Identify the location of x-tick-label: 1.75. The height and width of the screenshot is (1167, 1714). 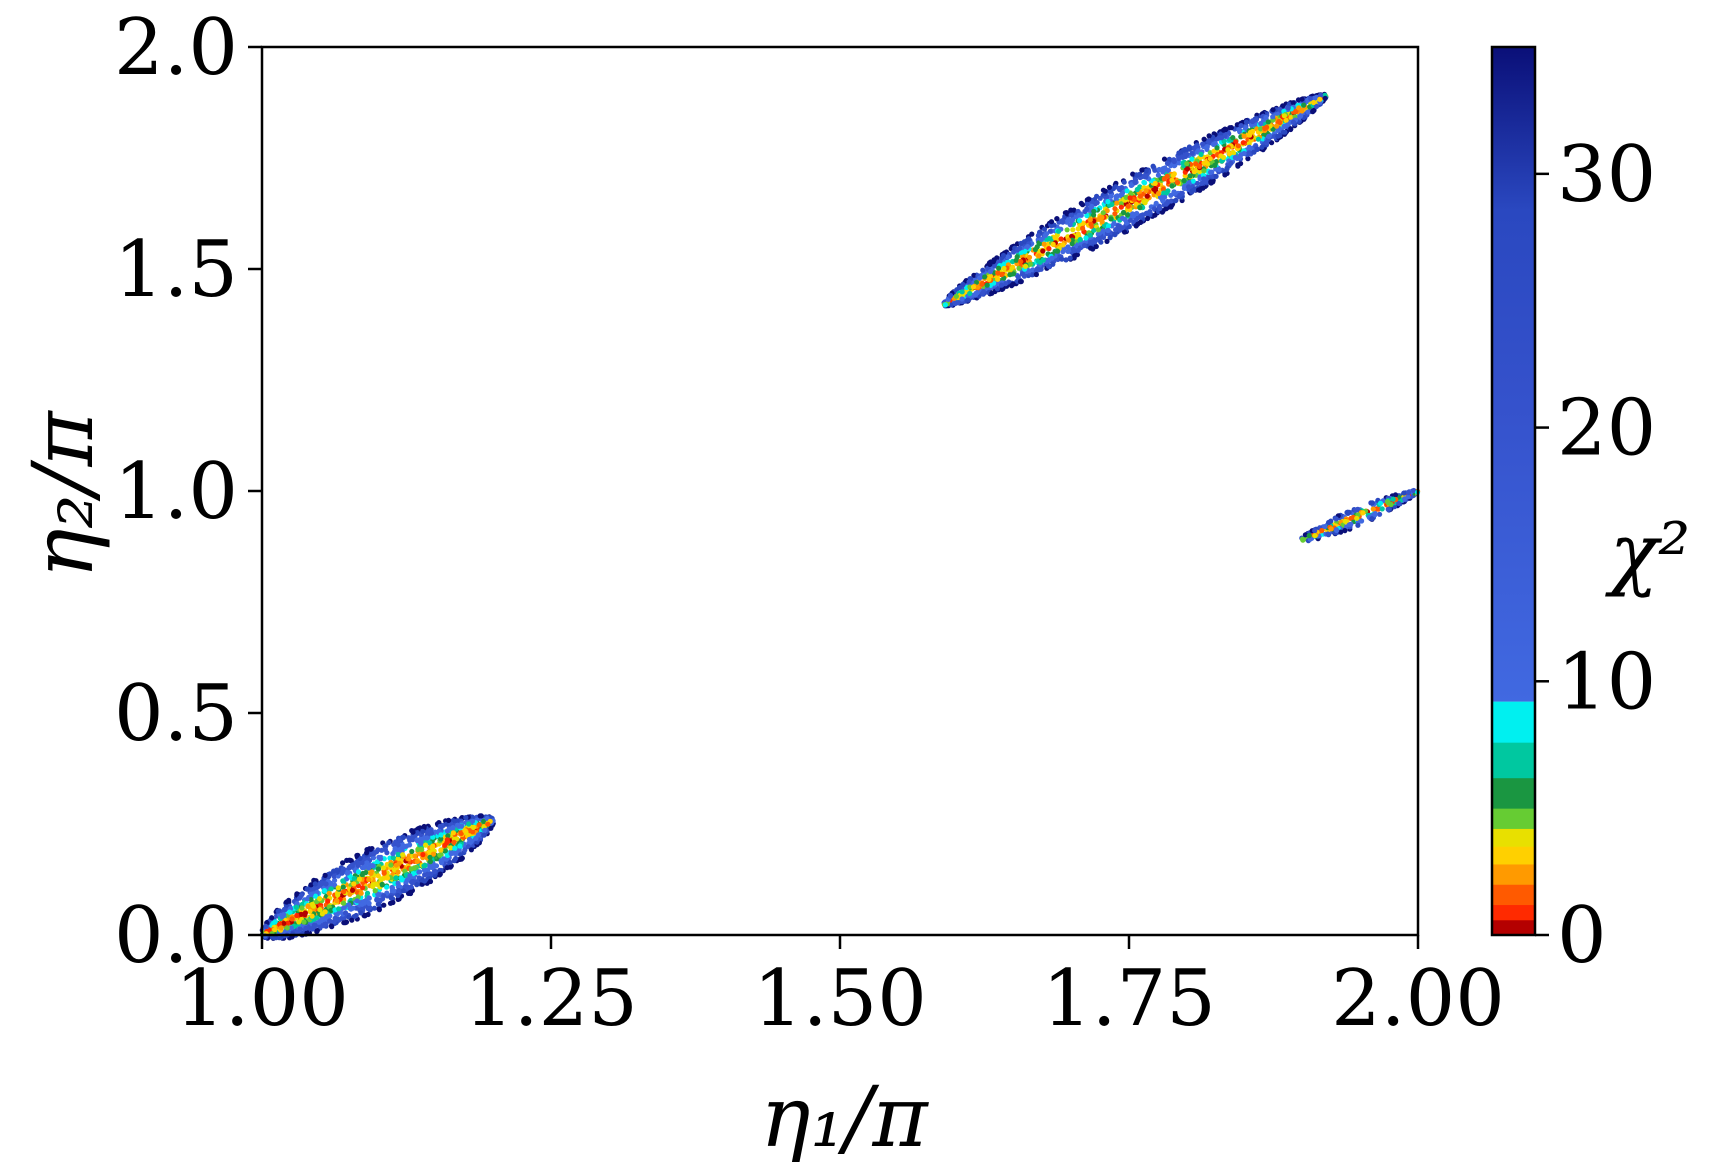
(1129, 999).